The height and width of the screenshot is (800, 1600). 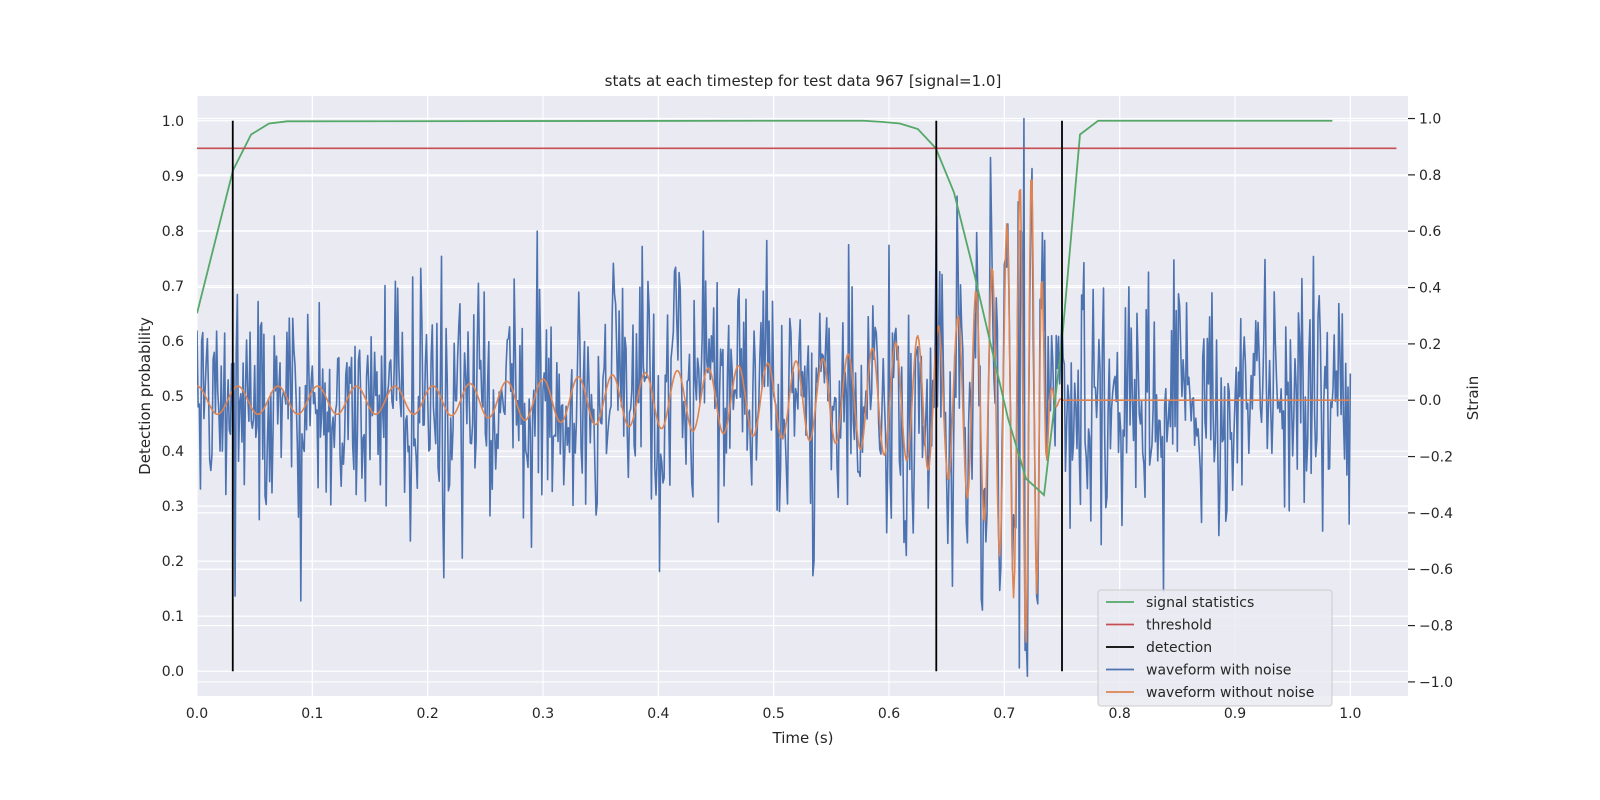 What do you see at coordinates (1200, 603) in the screenshot?
I see `legend-label: signal statistics` at bounding box center [1200, 603].